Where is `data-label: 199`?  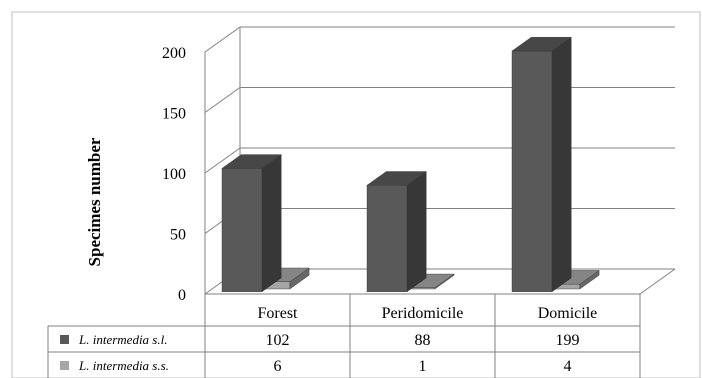 data-label: 199 is located at coordinates (568, 340).